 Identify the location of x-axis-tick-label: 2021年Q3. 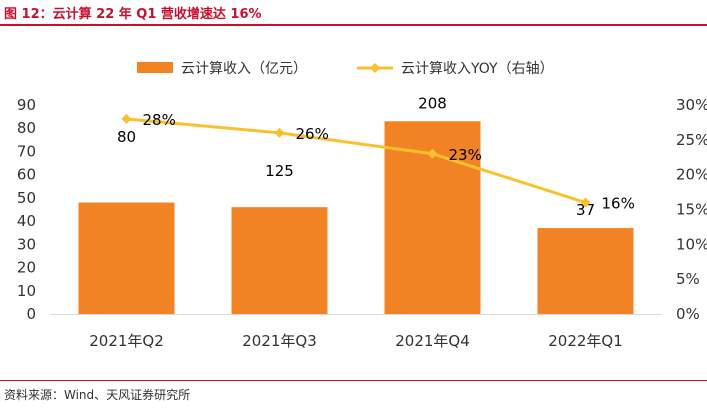
(279, 341).